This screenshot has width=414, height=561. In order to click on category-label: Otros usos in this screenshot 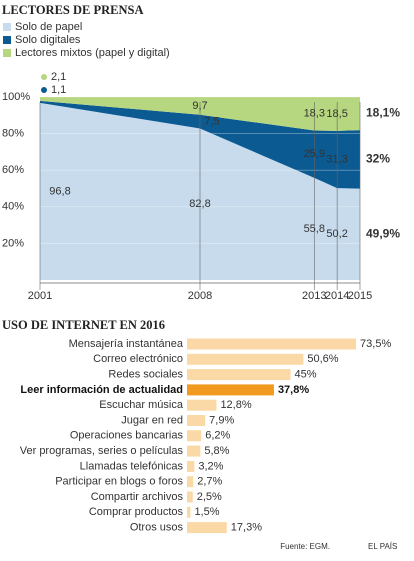, I will do `click(157, 528)`.